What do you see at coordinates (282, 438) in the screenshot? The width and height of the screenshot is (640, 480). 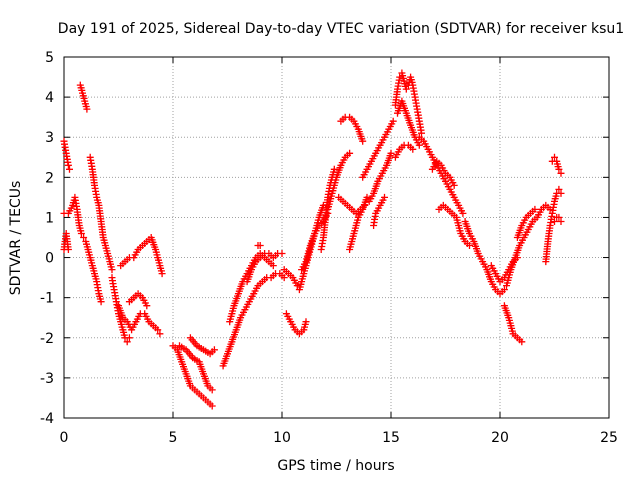 I see `x-tick-label: 10` at bounding box center [282, 438].